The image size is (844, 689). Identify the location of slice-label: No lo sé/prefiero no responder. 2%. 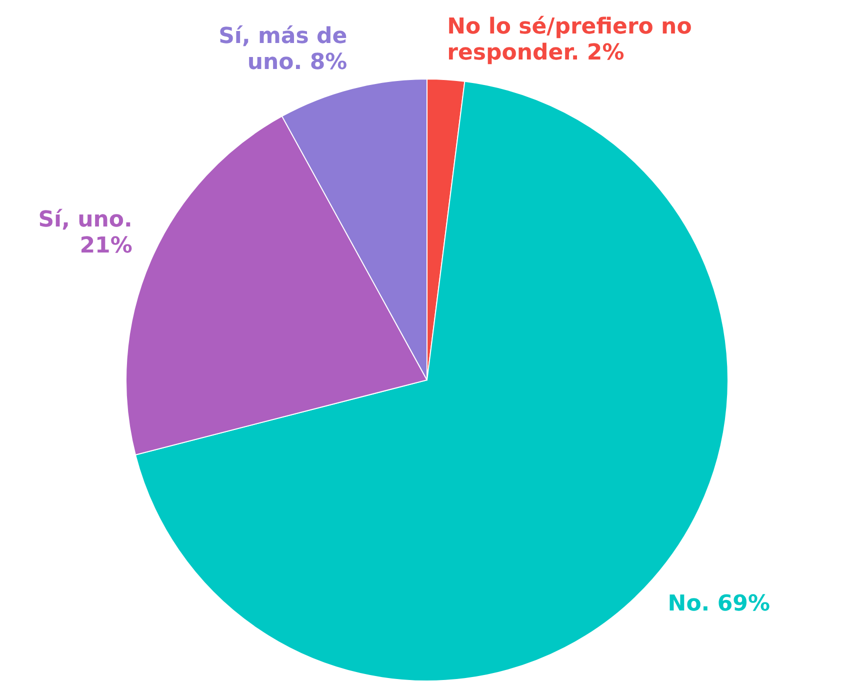
(569, 40).